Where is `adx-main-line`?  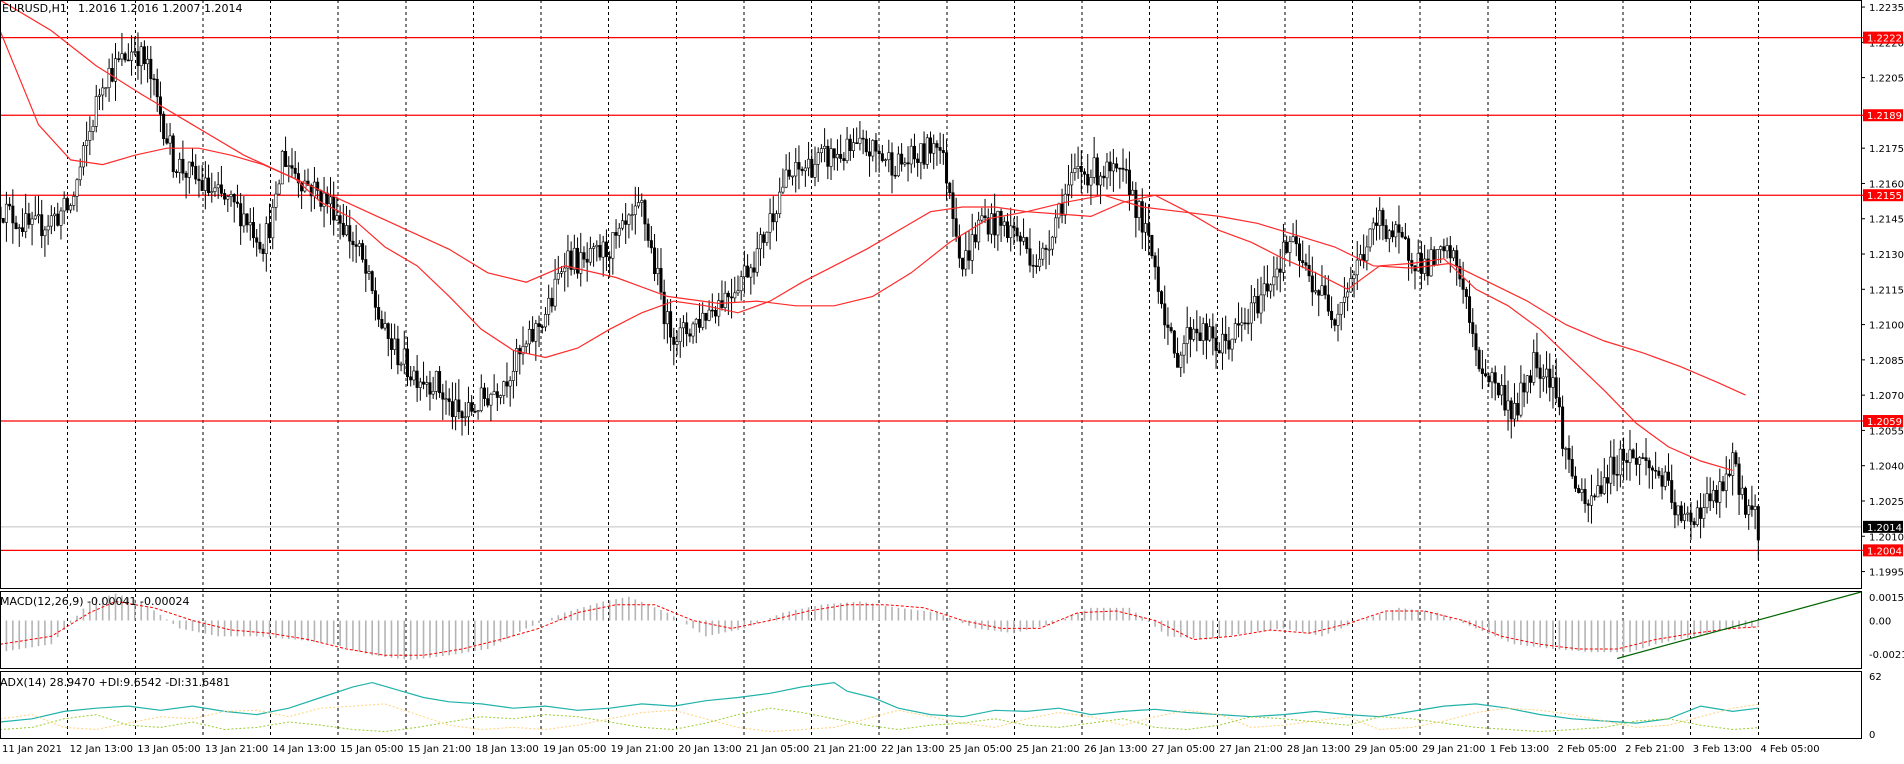 adx-main-line is located at coordinates (879, 702).